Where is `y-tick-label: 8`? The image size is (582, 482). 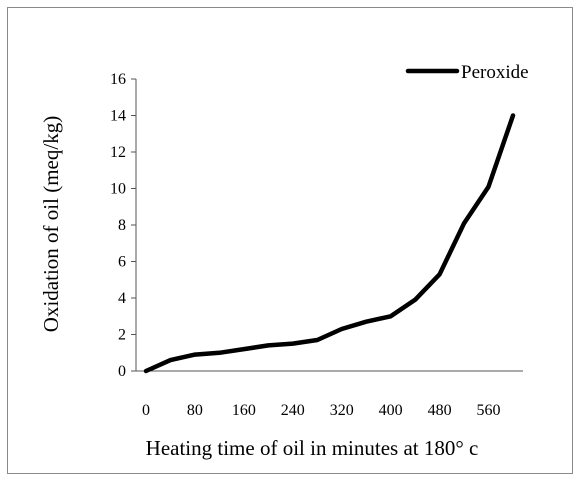 y-tick-label: 8 is located at coordinates (122, 225).